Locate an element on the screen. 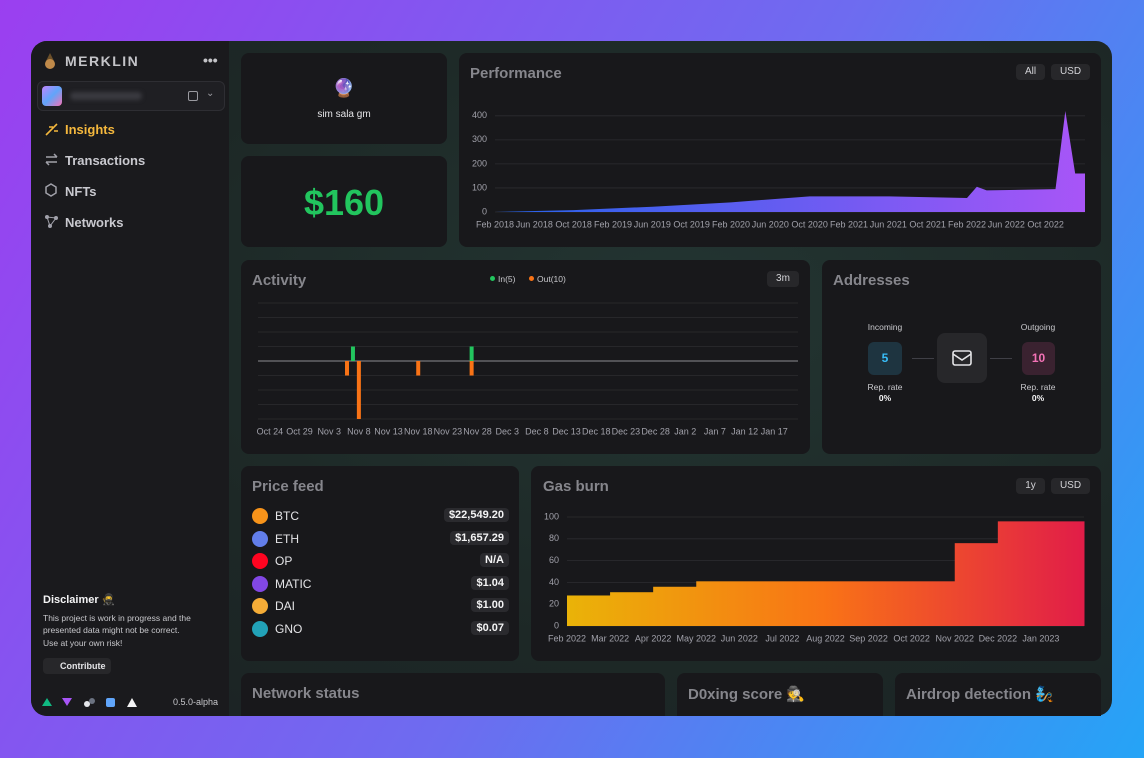 This screenshot has width=1144, height=758. wallet-icon is located at coordinates (962, 358).